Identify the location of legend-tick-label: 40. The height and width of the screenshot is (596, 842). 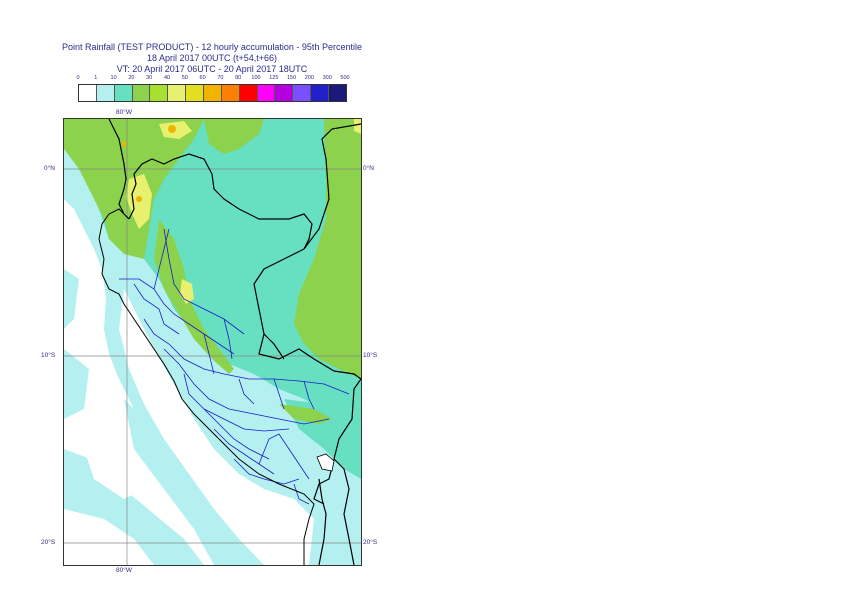
(167, 78).